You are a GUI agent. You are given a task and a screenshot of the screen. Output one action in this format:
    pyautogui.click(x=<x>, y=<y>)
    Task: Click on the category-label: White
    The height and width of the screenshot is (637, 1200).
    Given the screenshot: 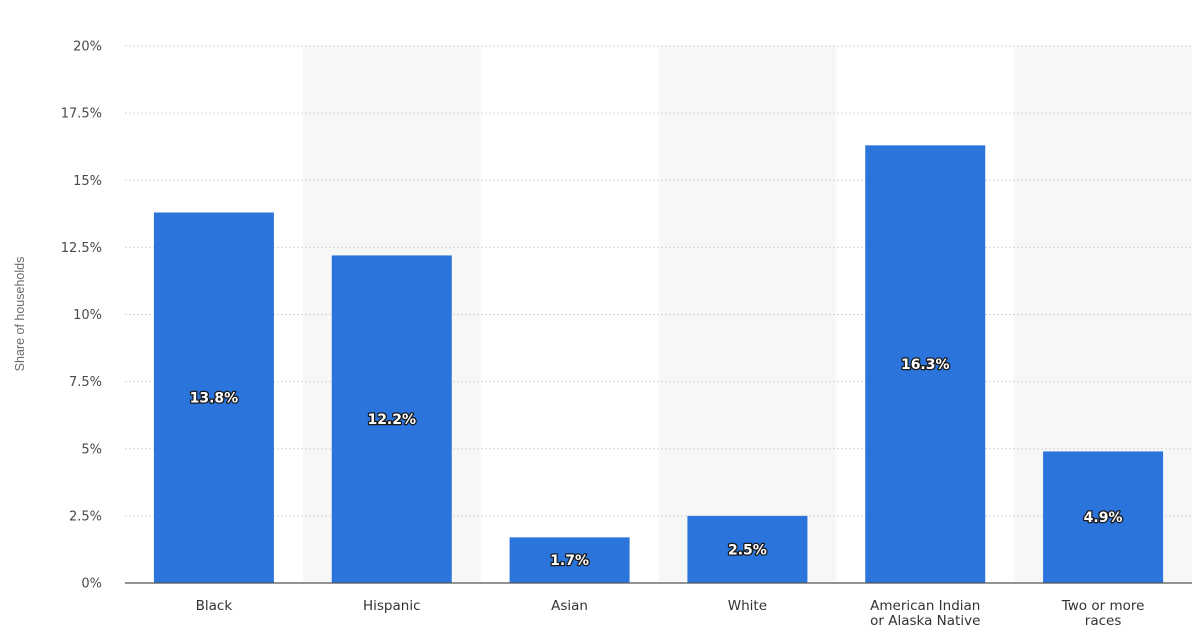 What is the action you would take?
    pyautogui.click(x=747, y=606)
    